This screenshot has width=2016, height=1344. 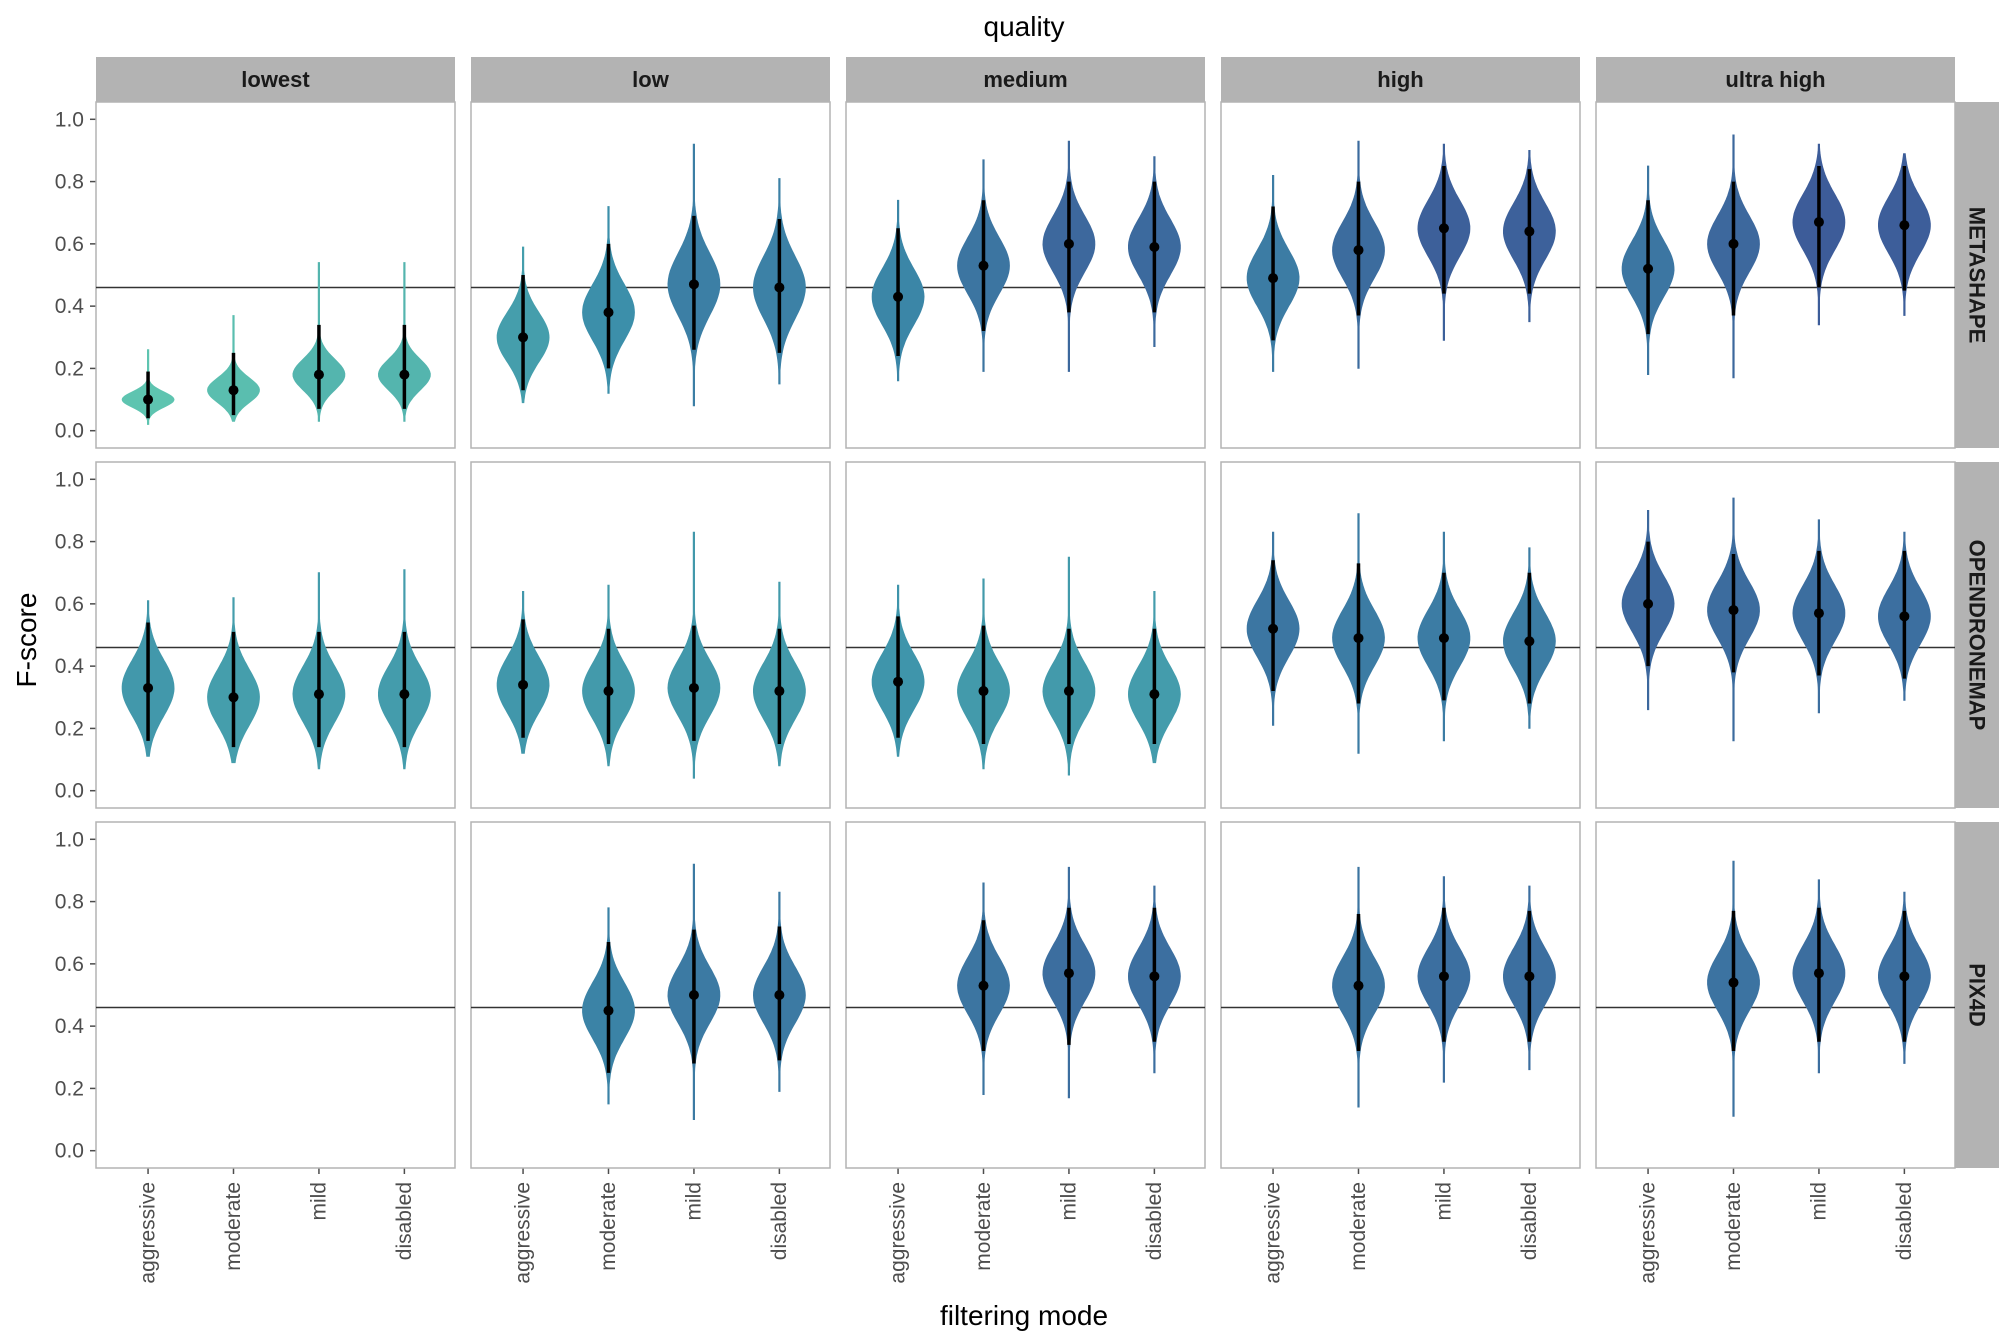 What do you see at coordinates (693, 1201) in the screenshot?
I see `x-tick-label: mild` at bounding box center [693, 1201].